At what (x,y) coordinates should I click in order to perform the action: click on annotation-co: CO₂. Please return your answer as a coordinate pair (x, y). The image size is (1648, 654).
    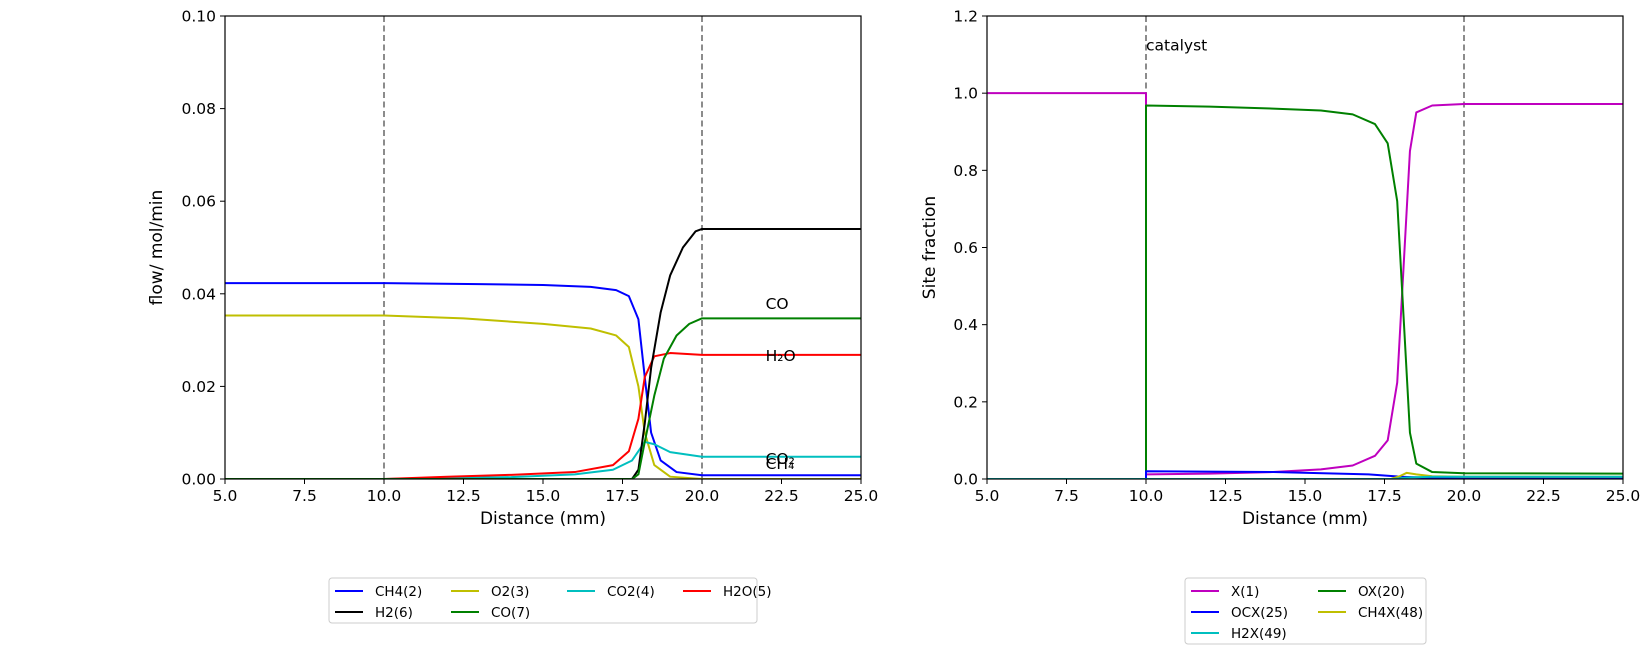
    Looking at the image, I should click on (780, 459).